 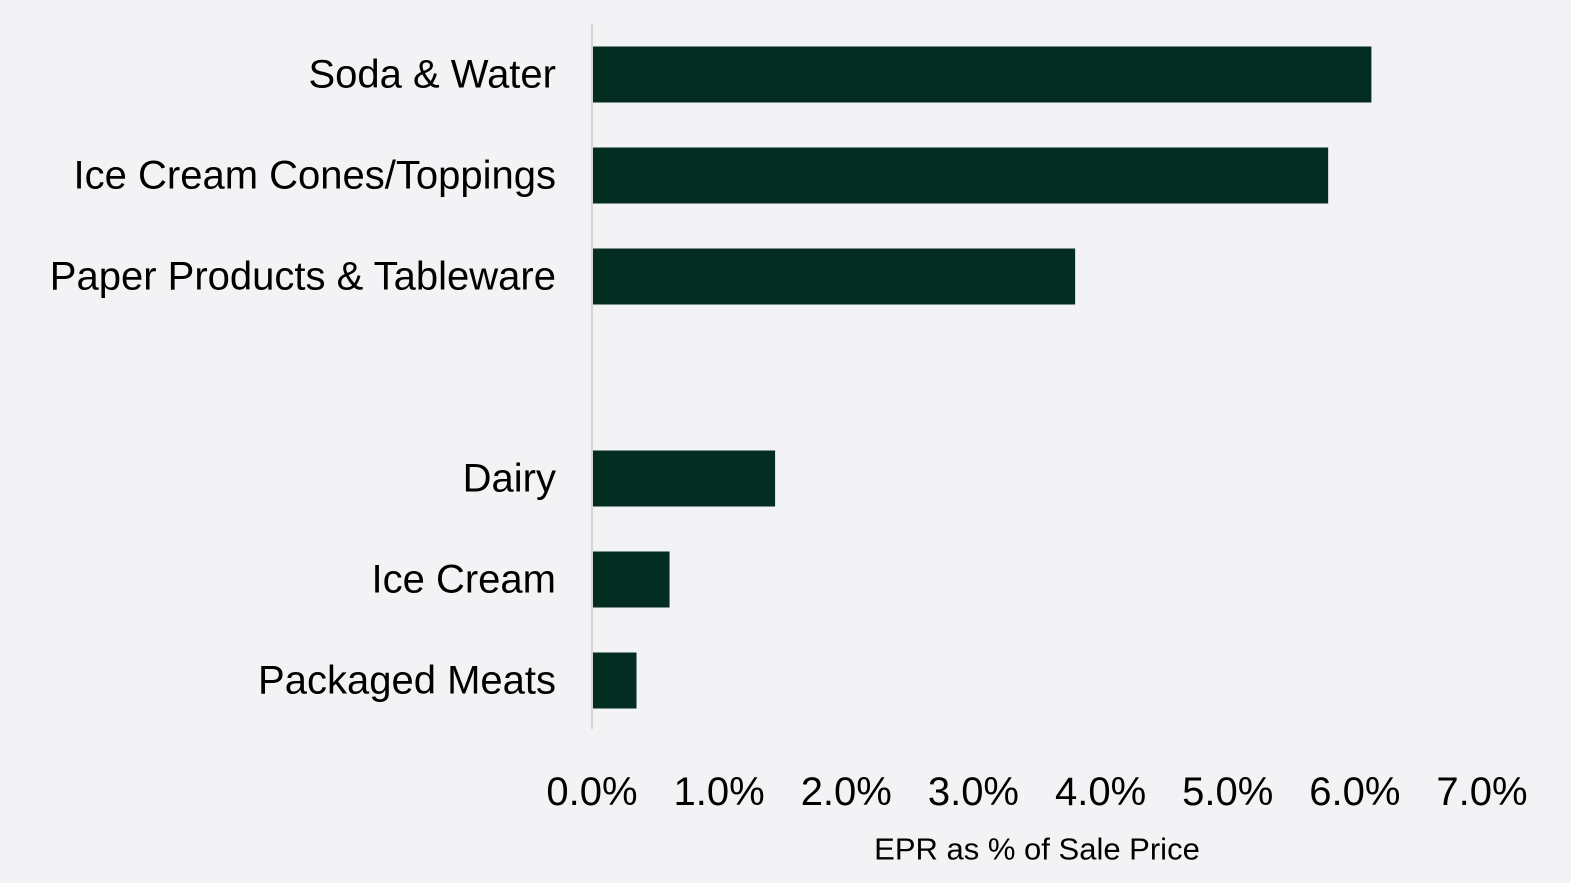 I want to click on bar-ice-cream, so click(x=631, y=579).